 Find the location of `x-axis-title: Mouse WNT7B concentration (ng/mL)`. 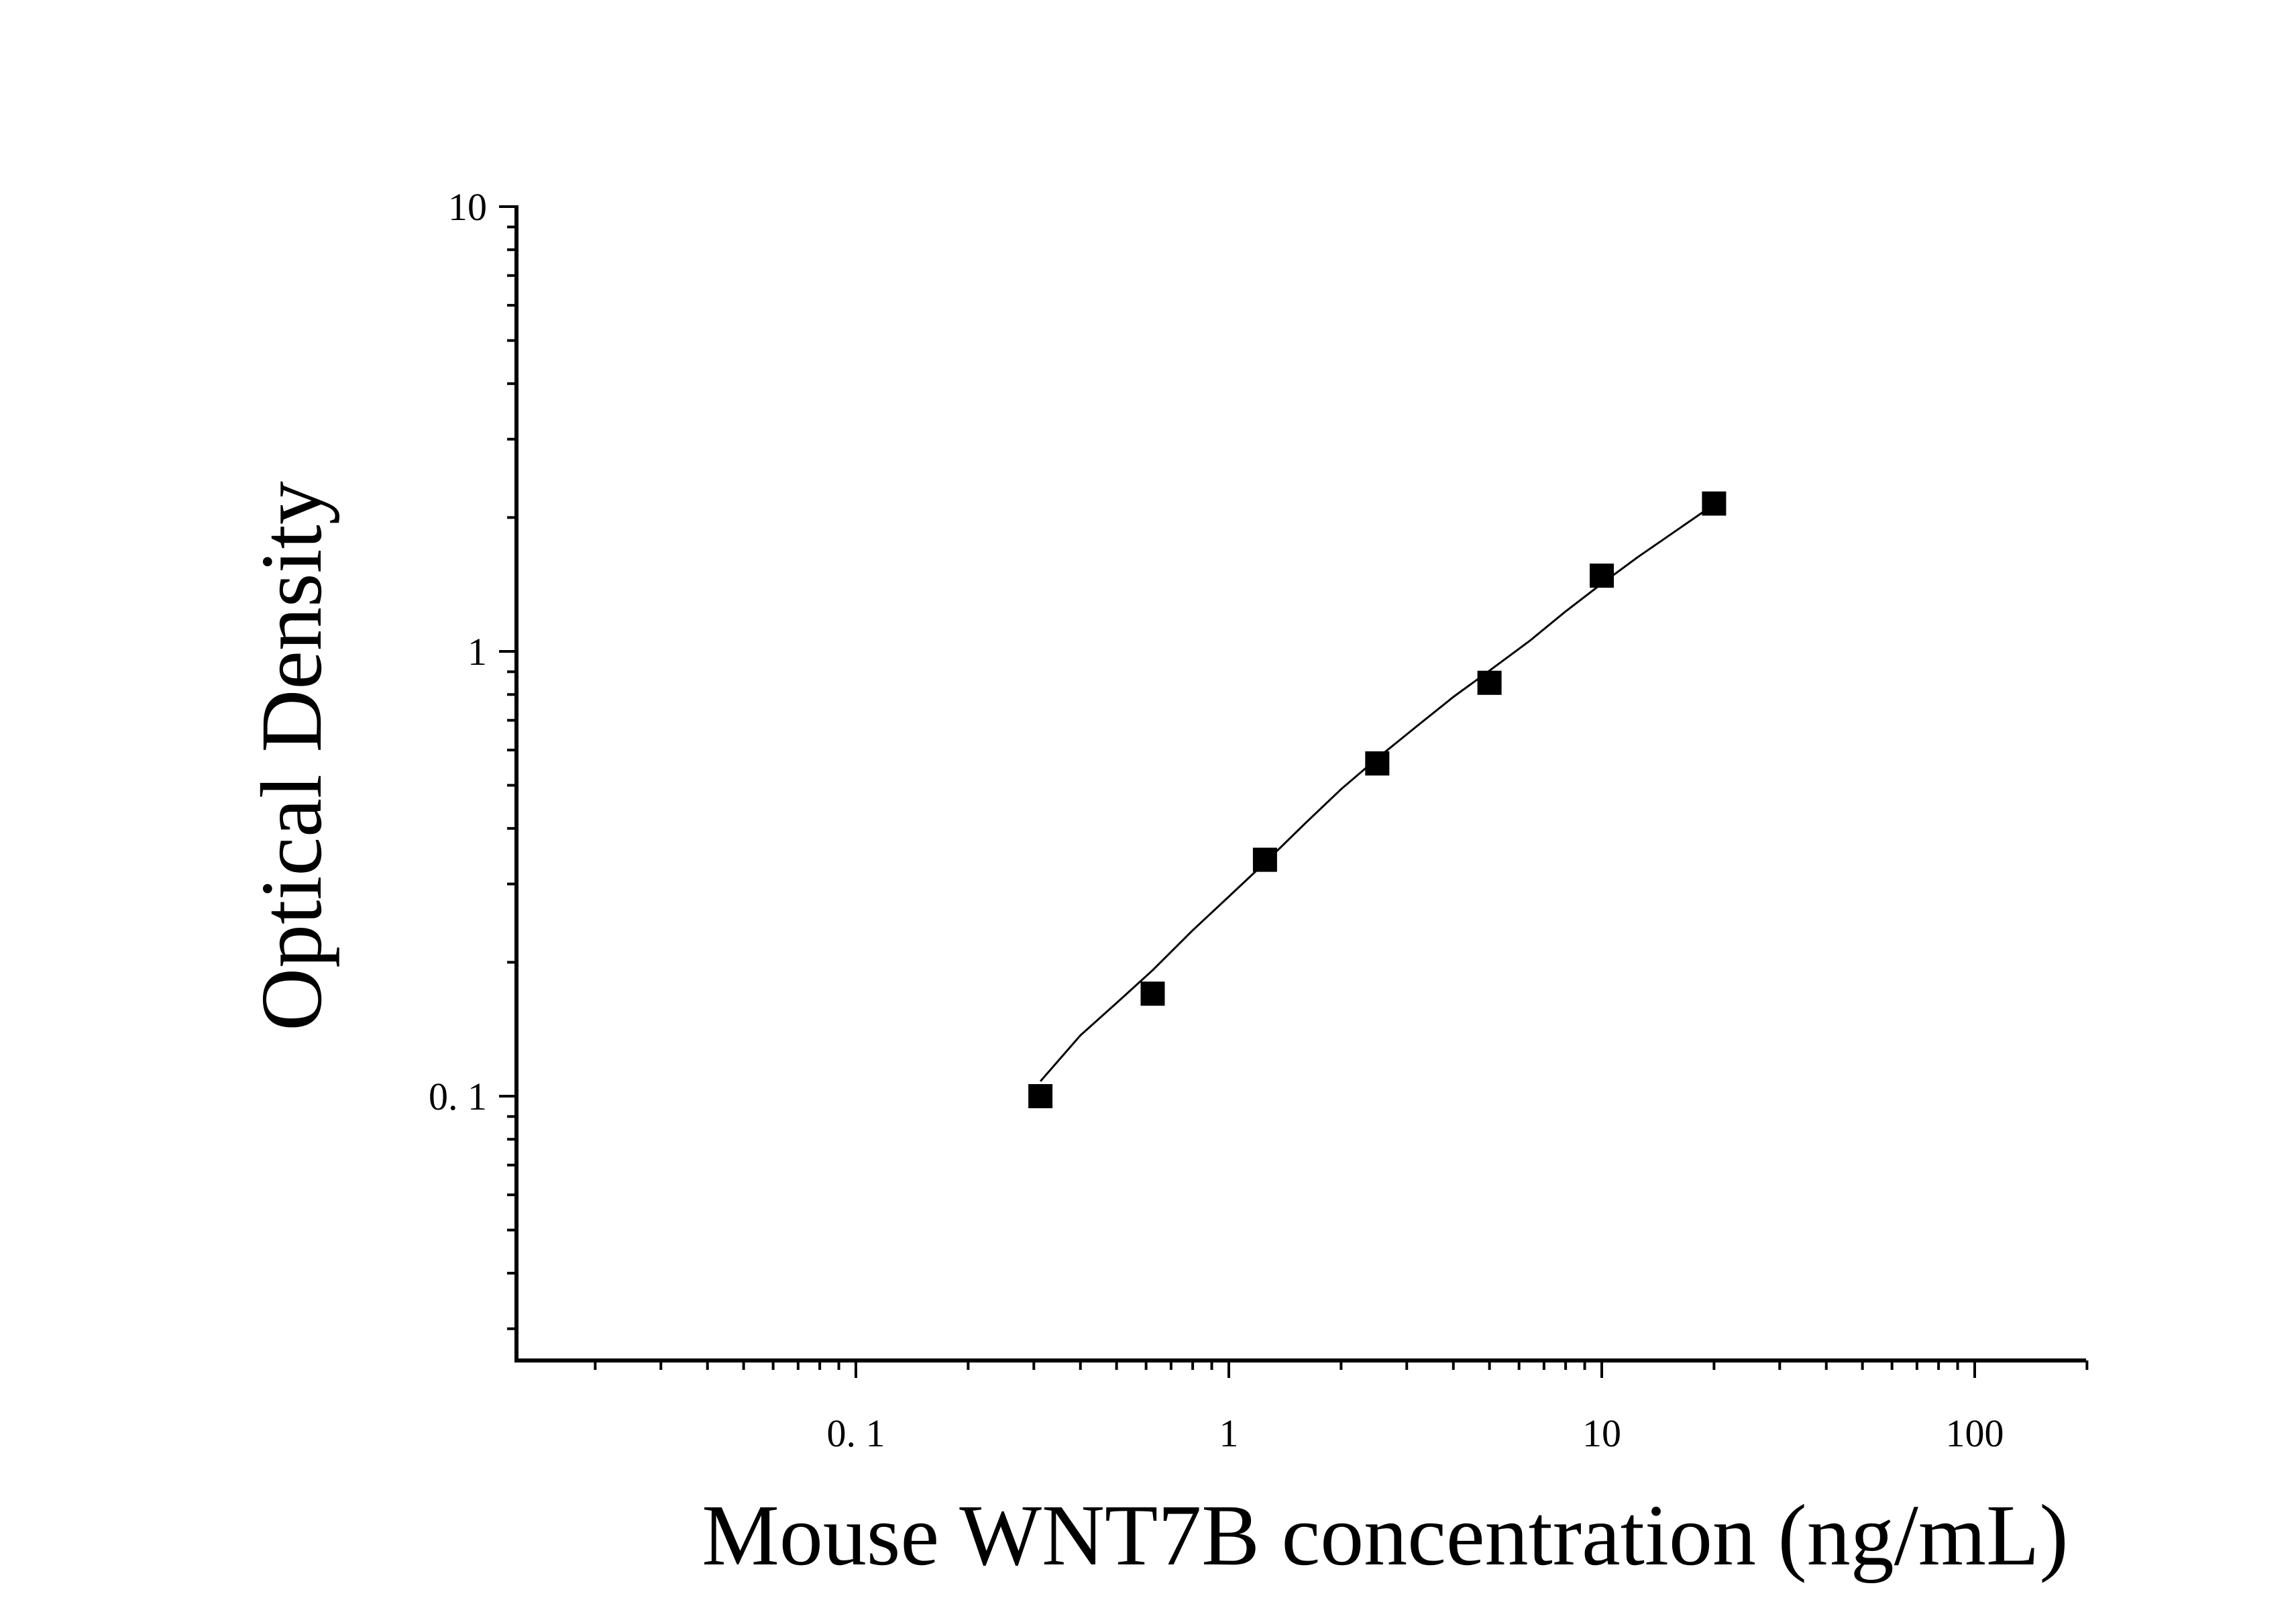

x-axis-title: Mouse WNT7B concentration (ng/mL) is located at coordinates (1385, 1535).